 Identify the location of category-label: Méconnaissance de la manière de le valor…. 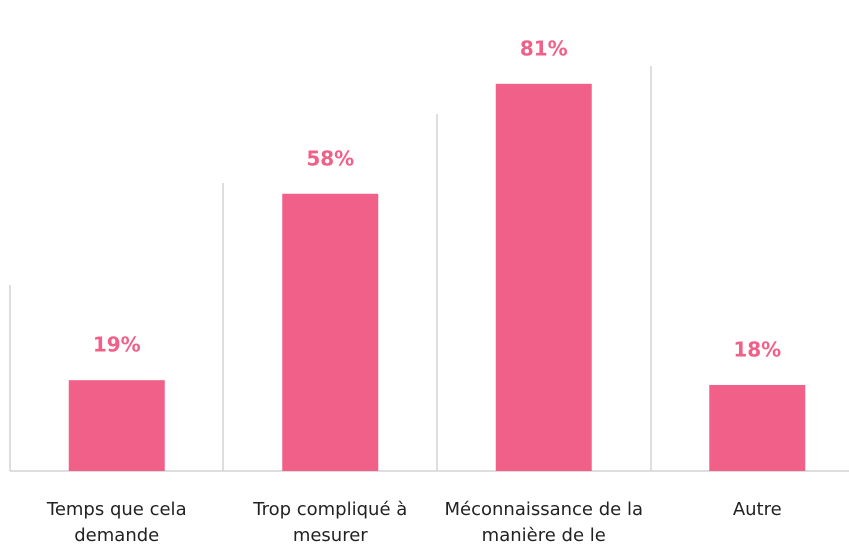
(543, 522).